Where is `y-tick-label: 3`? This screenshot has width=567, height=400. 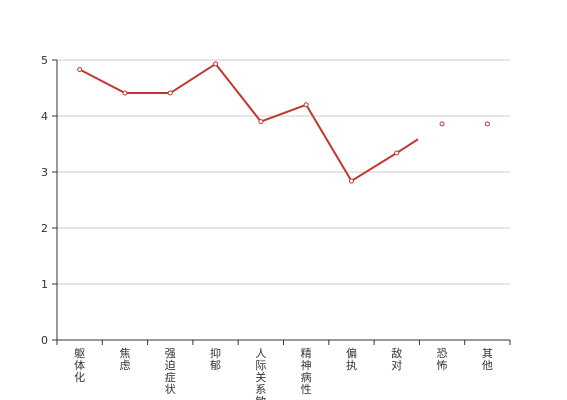 y-tick-label: 3 is located at coordinates (44, 172).